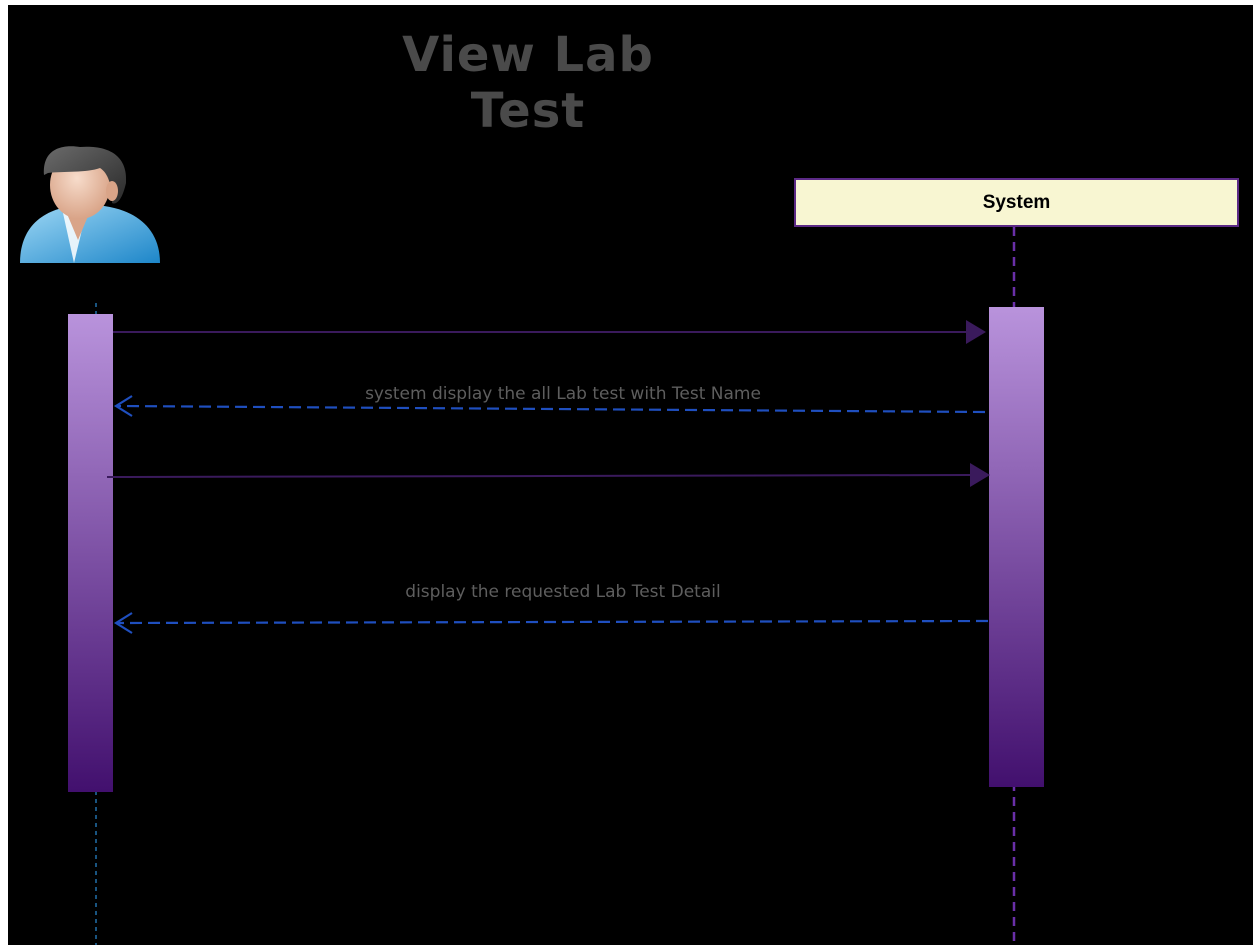 The image size is (1256, 947). Describe the element at coordinates (528, 55) in the screenshot. I see `diagram-title-line-1: View Lab` at that location.